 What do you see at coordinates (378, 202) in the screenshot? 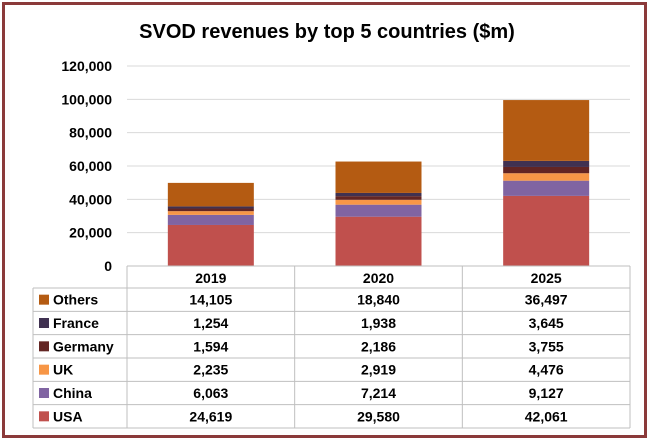
I see `bar-segment-uk-2020` at bounding box center [378, 202].